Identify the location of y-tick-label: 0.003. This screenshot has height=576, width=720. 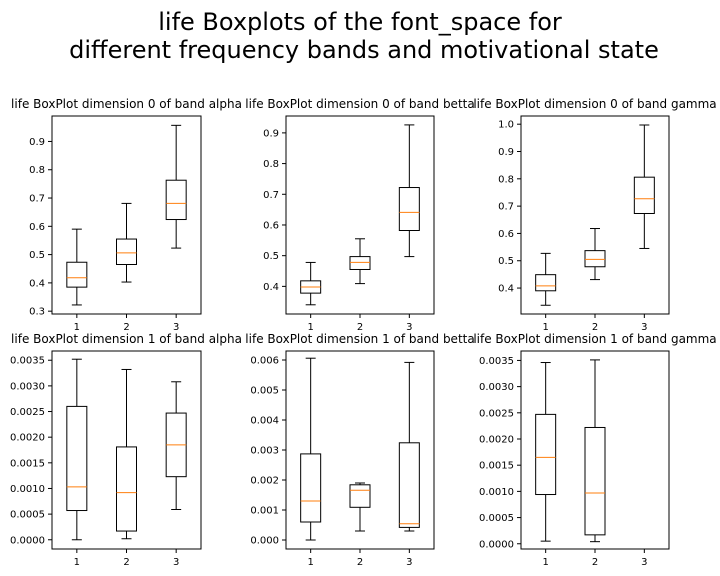
(264, 451).